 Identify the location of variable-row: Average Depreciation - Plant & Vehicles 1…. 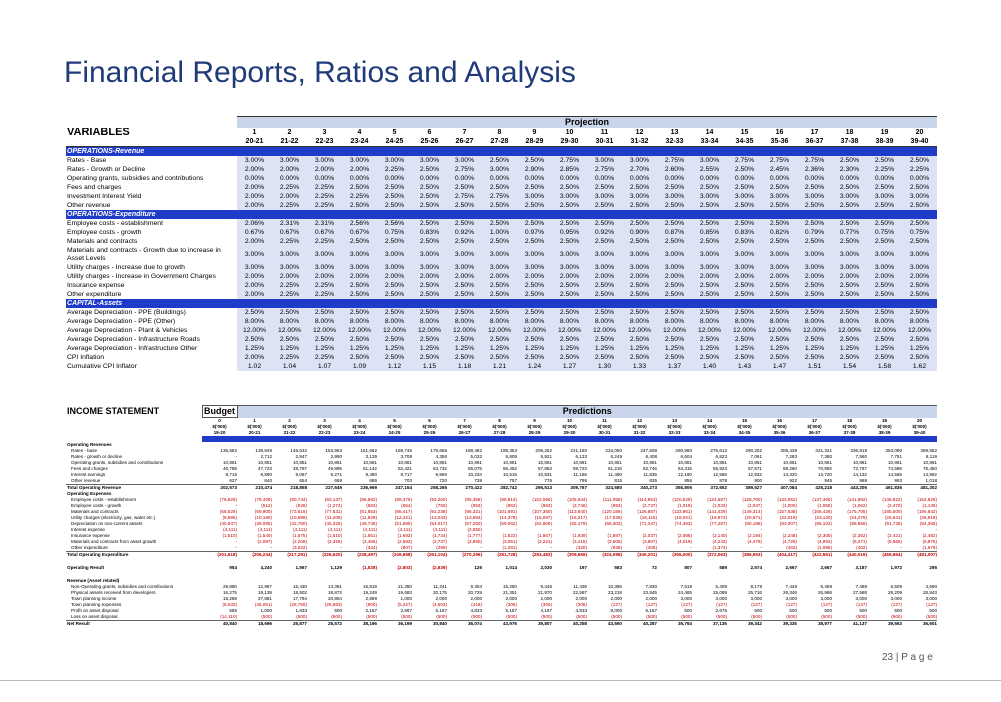
(501, 330).